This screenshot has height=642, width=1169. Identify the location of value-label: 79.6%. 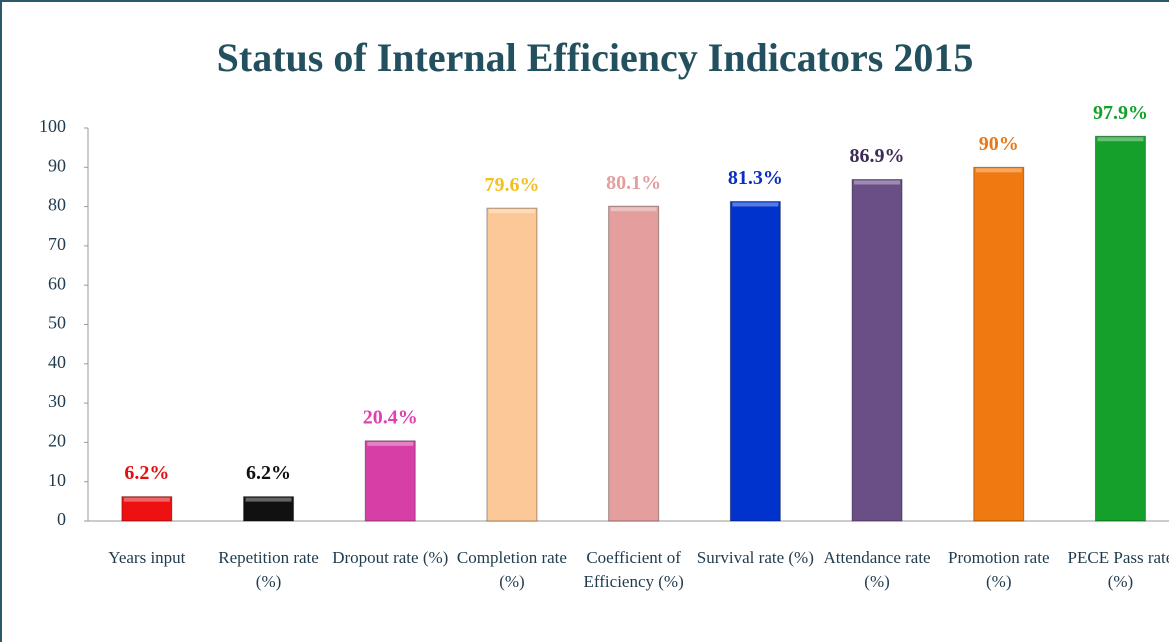
(511, 185).